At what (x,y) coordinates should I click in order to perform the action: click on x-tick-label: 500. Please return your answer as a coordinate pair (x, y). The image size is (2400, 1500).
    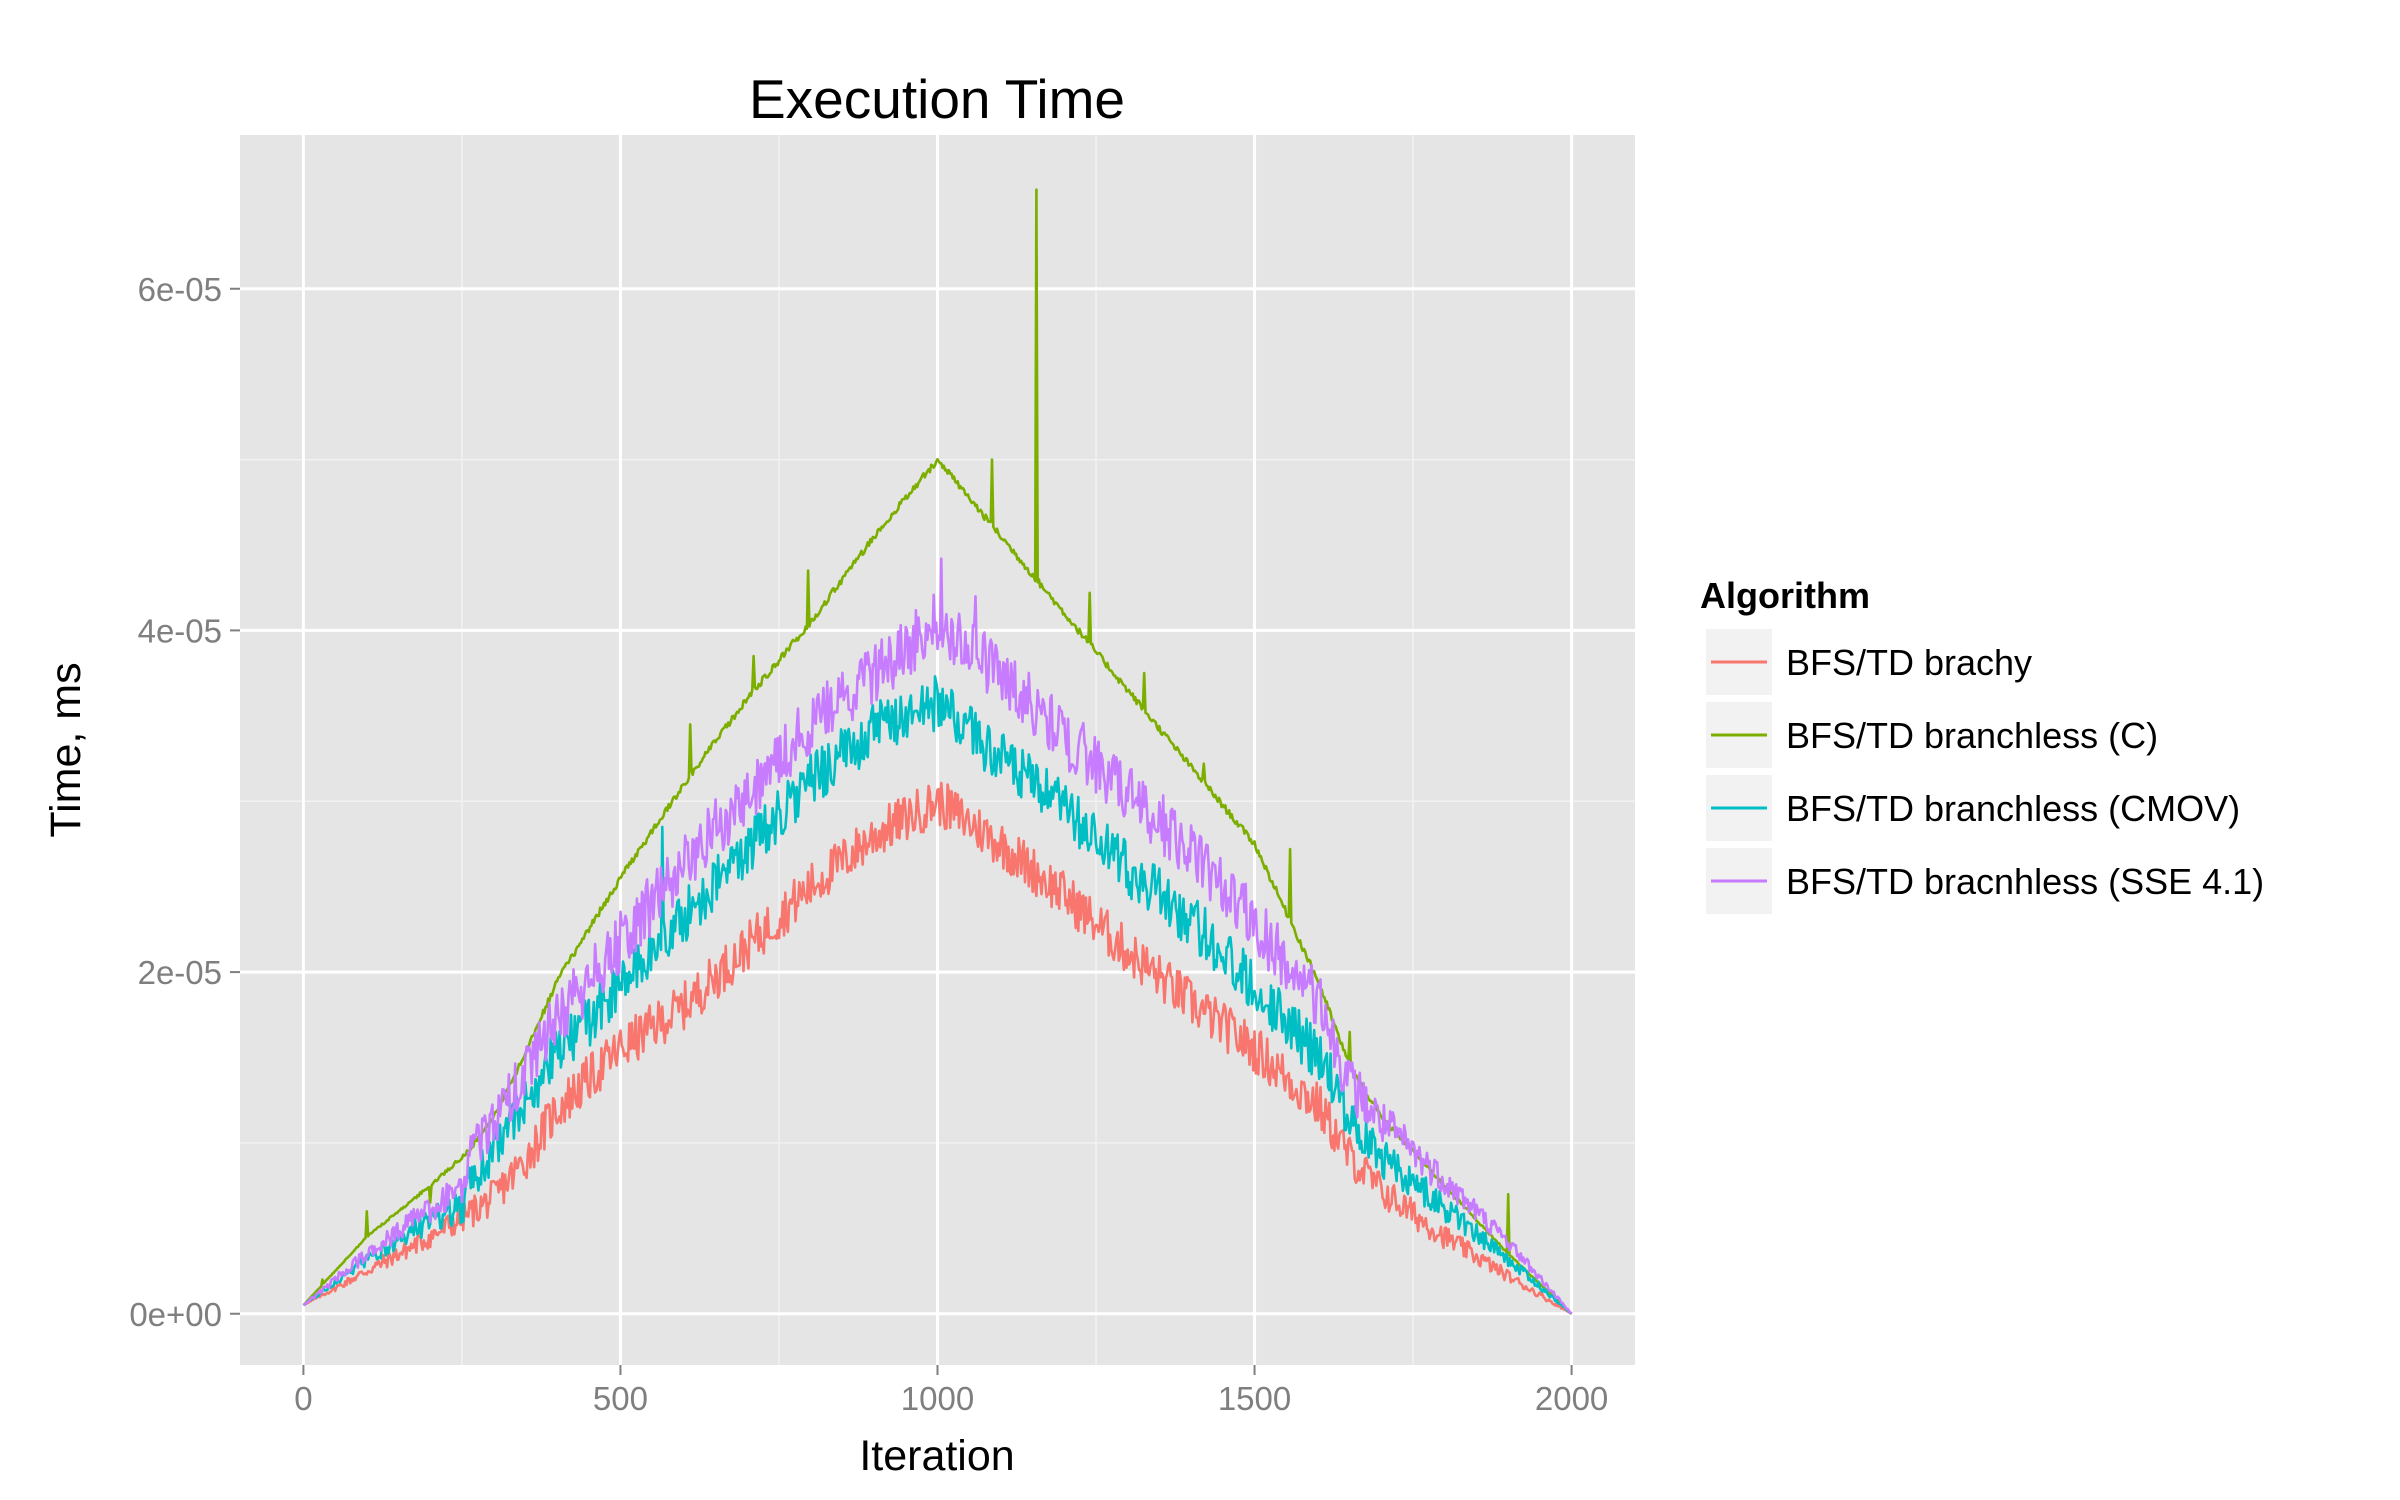
    Looking at the image, I should click on (620, 1398).